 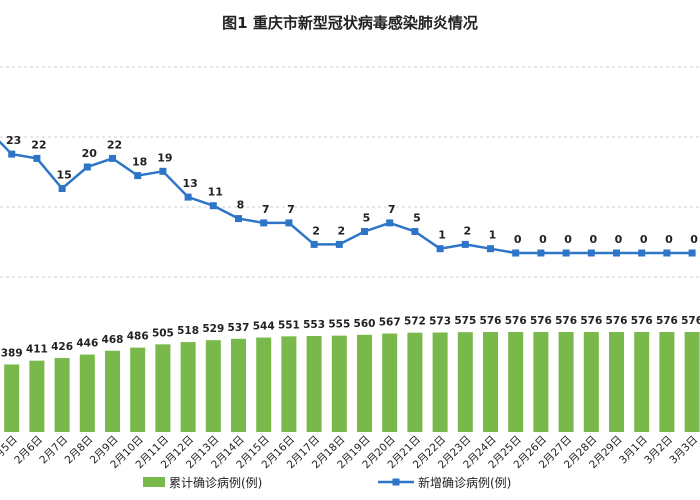 I want to click on bar-data-label: 529, so click(x=213, y=329).